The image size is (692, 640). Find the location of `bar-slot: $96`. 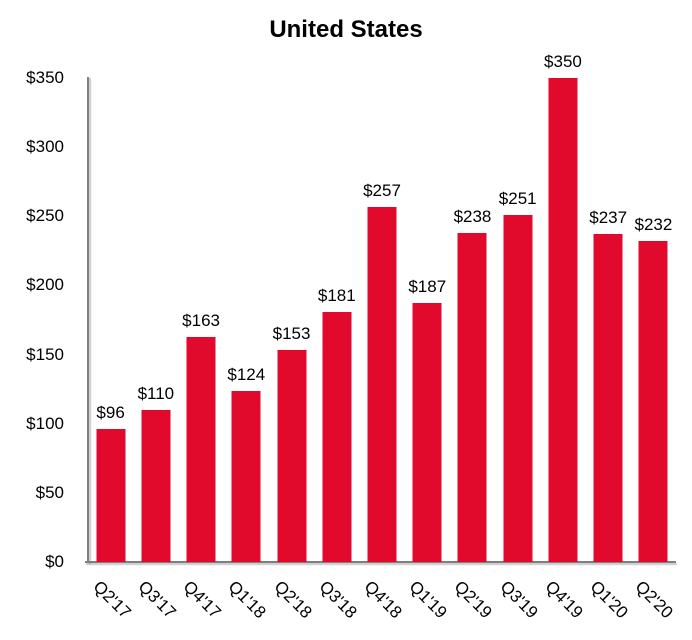

bar-slot: $96 is located at coordinates (110, 320).